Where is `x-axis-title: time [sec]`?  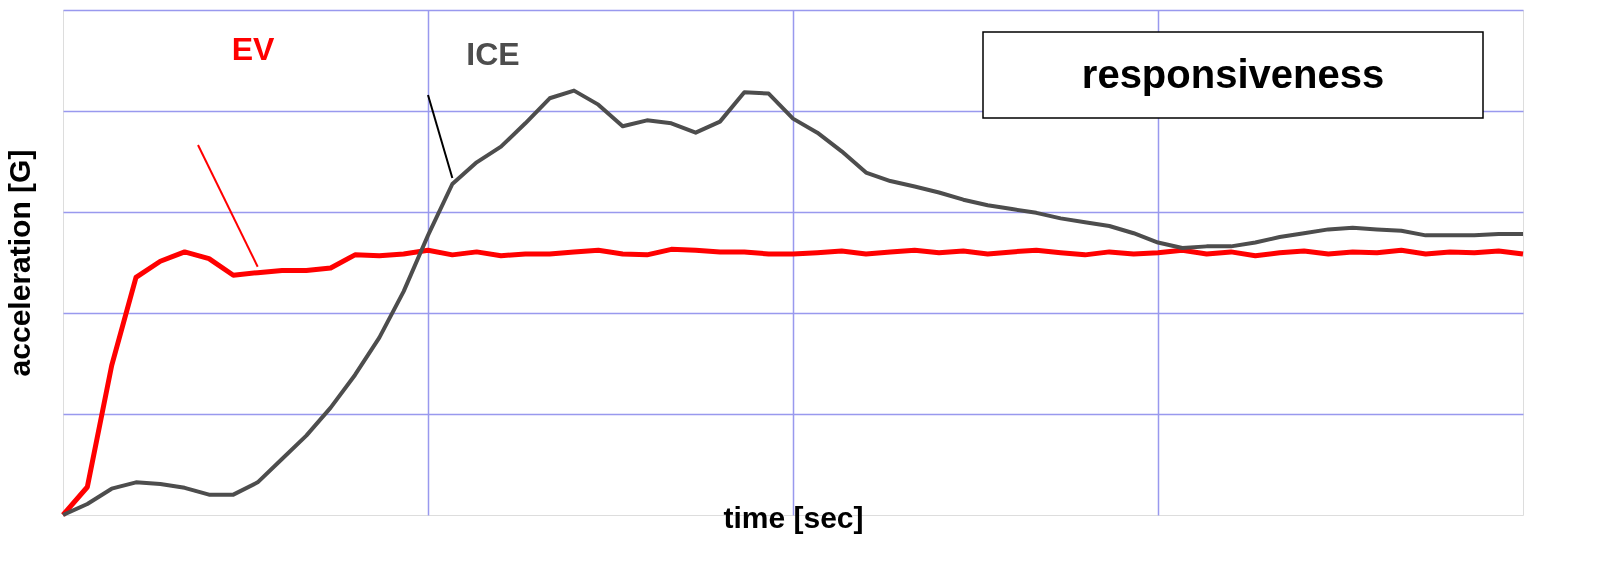
x-axis-title: time [sec] is located at coordinates (793, 517).